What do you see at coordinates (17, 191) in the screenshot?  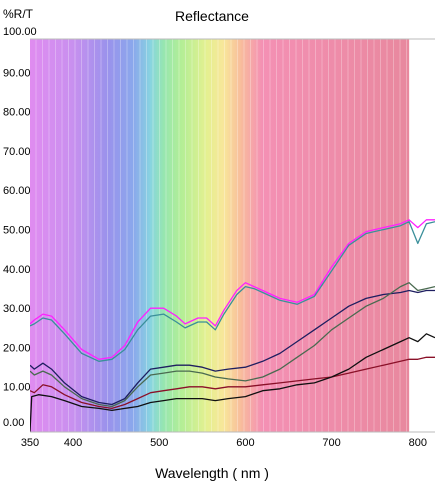 I see `y-tick-label: 60.00` at bounding box center [17, 191].